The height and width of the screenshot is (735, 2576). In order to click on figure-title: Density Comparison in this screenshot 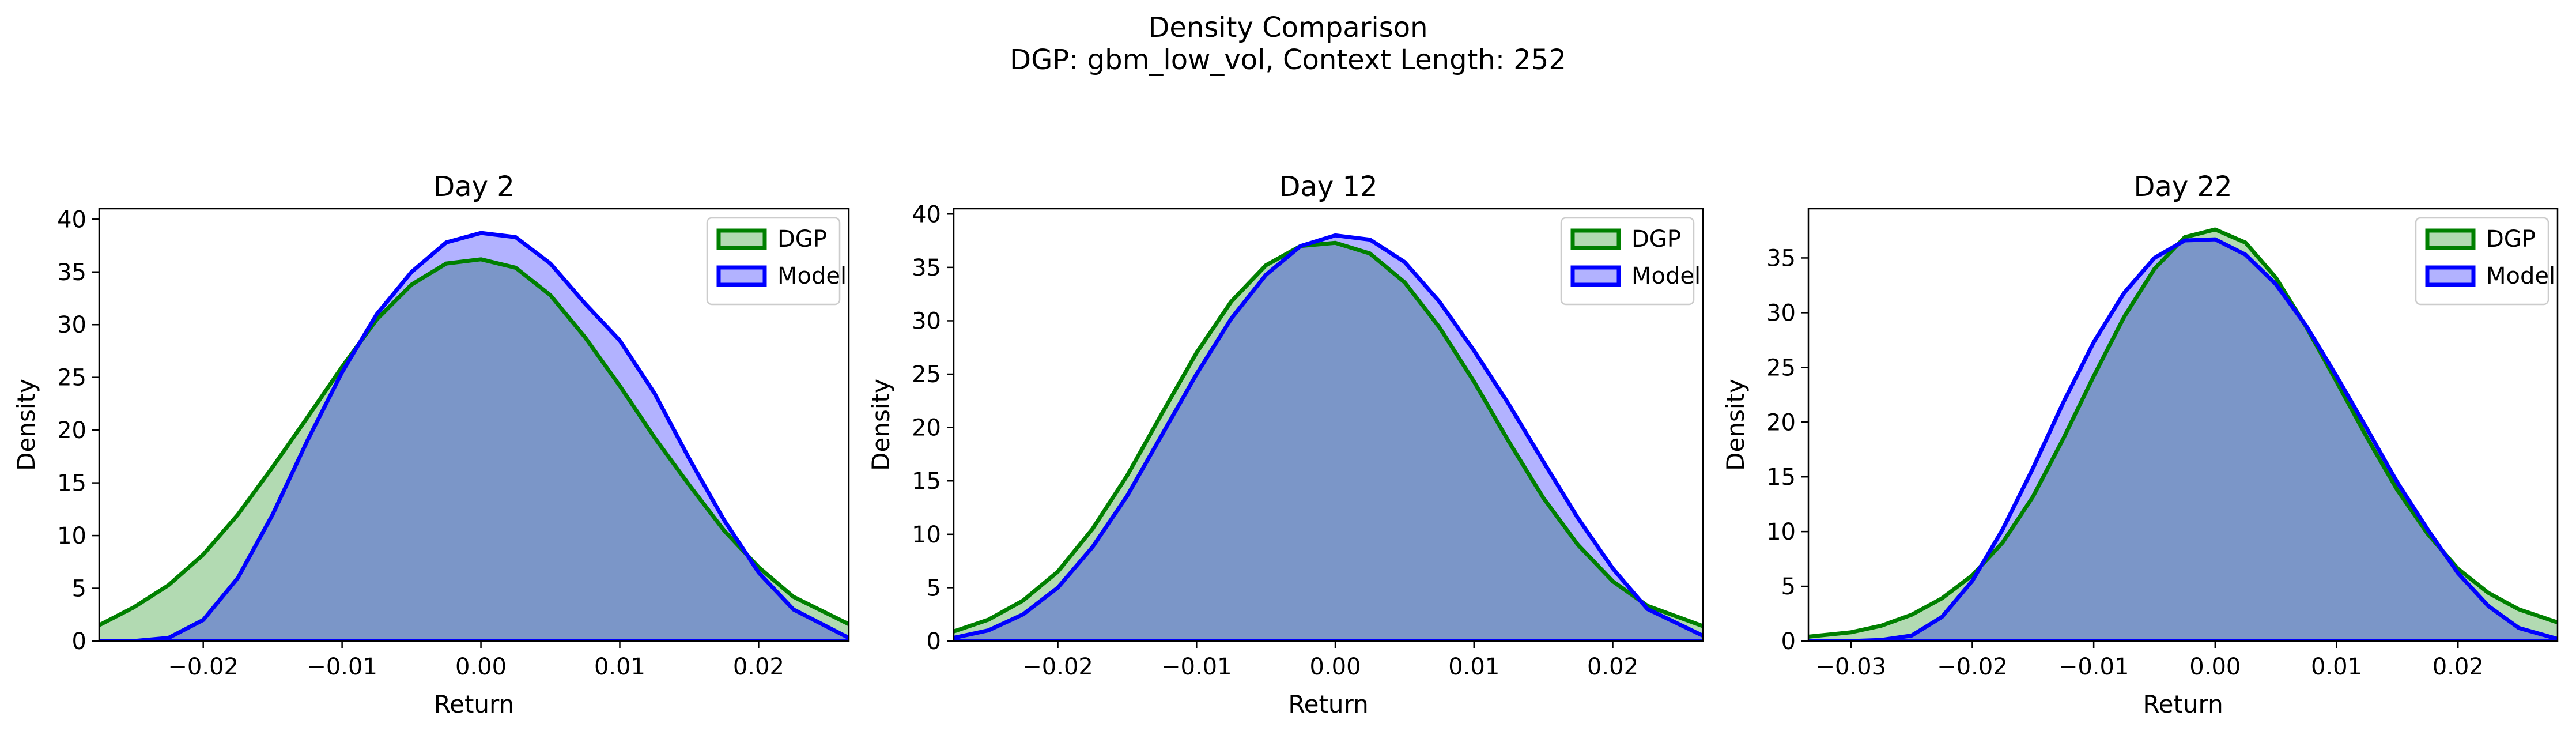, I will do `click(1287, 28)`.